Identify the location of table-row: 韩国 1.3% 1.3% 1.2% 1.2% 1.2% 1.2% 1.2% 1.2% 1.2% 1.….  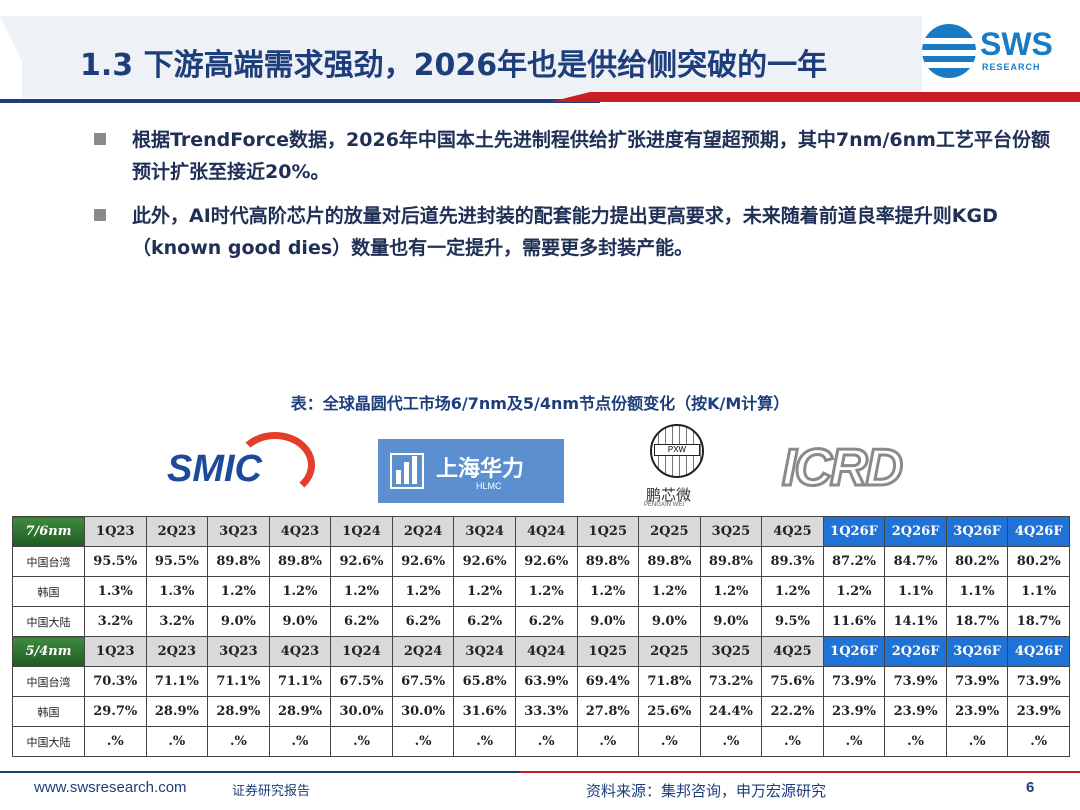
(541, 591).